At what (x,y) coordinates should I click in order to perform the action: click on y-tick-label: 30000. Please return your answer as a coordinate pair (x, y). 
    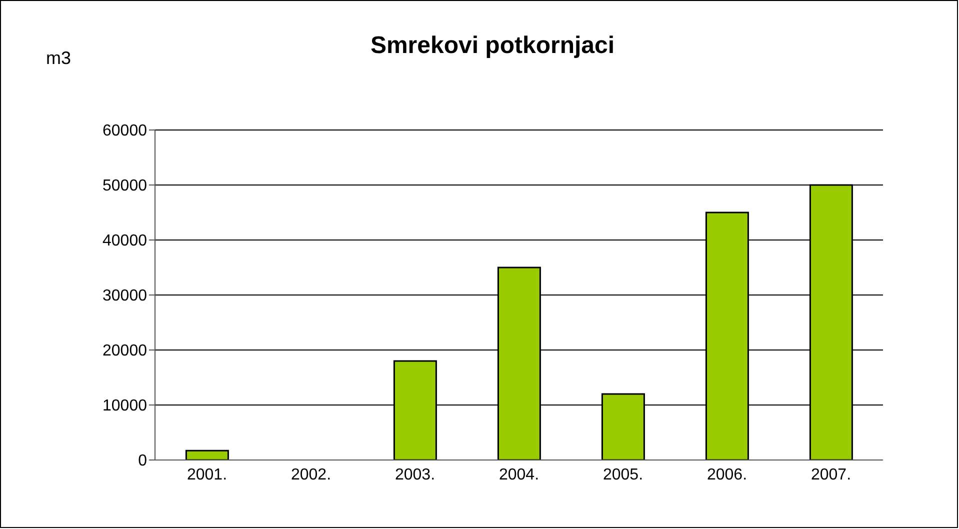
    Looking at the image, I should click on (125, 296).